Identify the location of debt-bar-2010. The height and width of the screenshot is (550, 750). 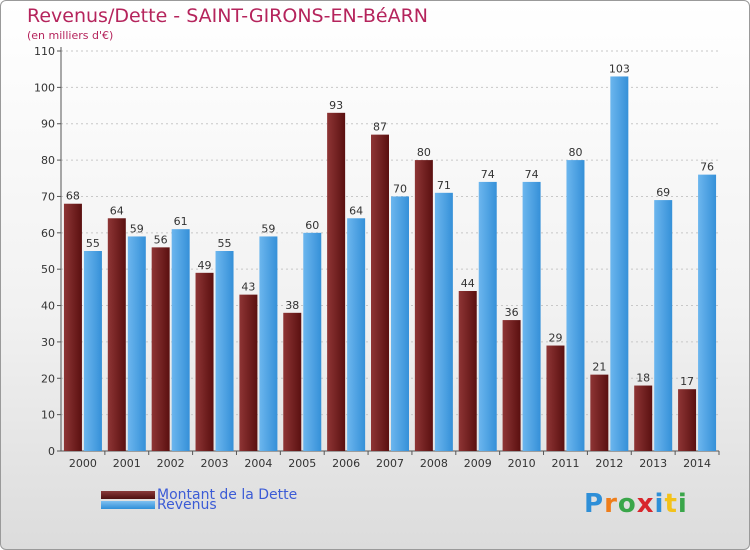
(511, 385).